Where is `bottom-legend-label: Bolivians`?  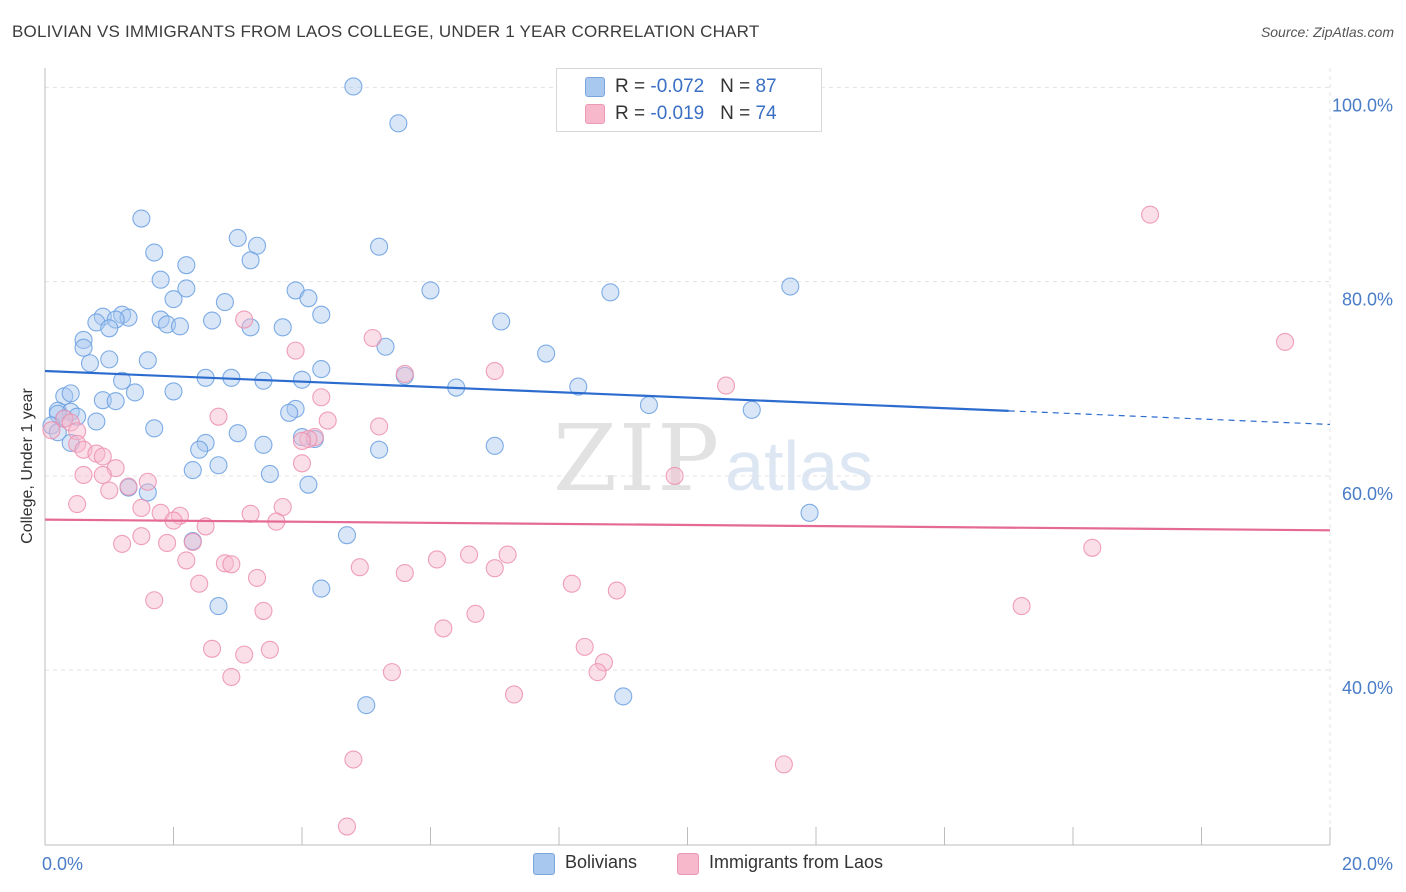
bottom-legend-label: Bolivians is located at coordinates (601, 862).